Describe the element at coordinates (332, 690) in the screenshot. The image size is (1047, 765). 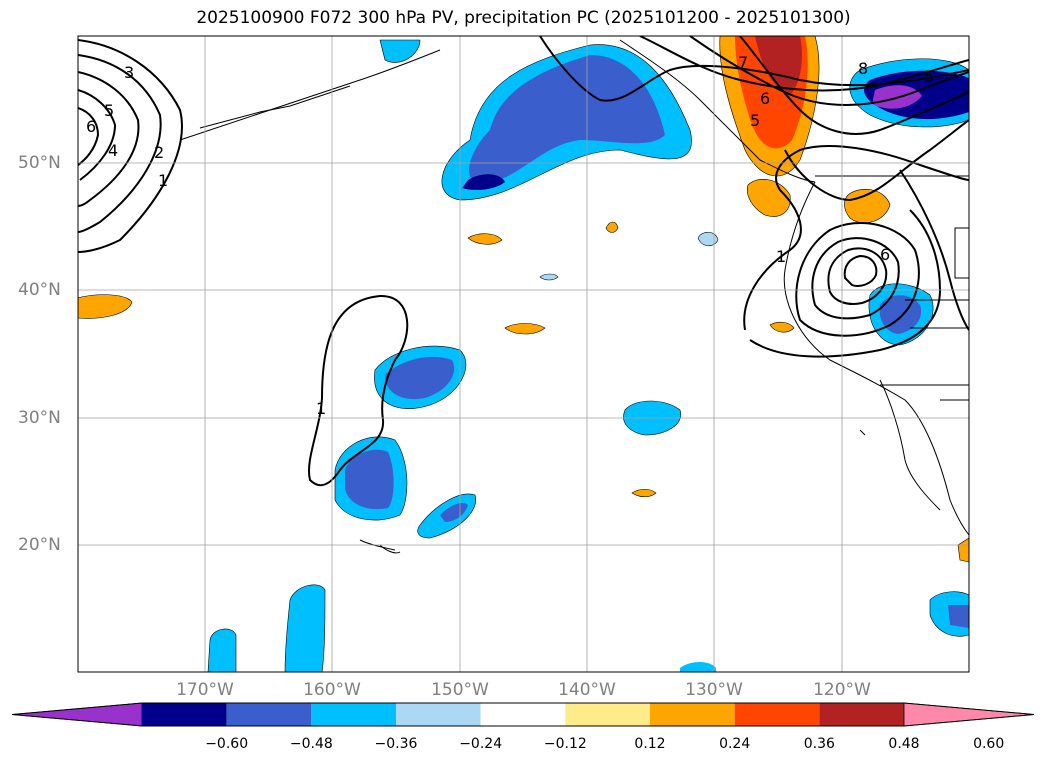
I see `lon-label-160w: 160°W` at that location.